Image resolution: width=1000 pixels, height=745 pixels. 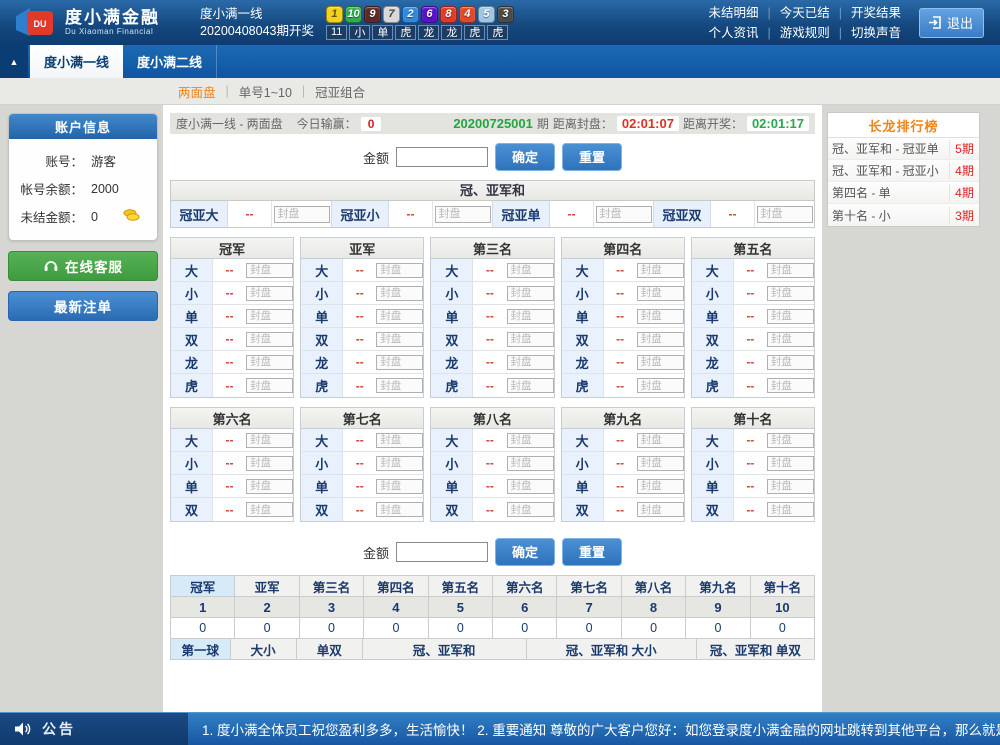 What do you see at coordinates (712, 385) in the screenshot?
I see `bet-option-第五名-虎: 虎` at bounding box center [712, 385].